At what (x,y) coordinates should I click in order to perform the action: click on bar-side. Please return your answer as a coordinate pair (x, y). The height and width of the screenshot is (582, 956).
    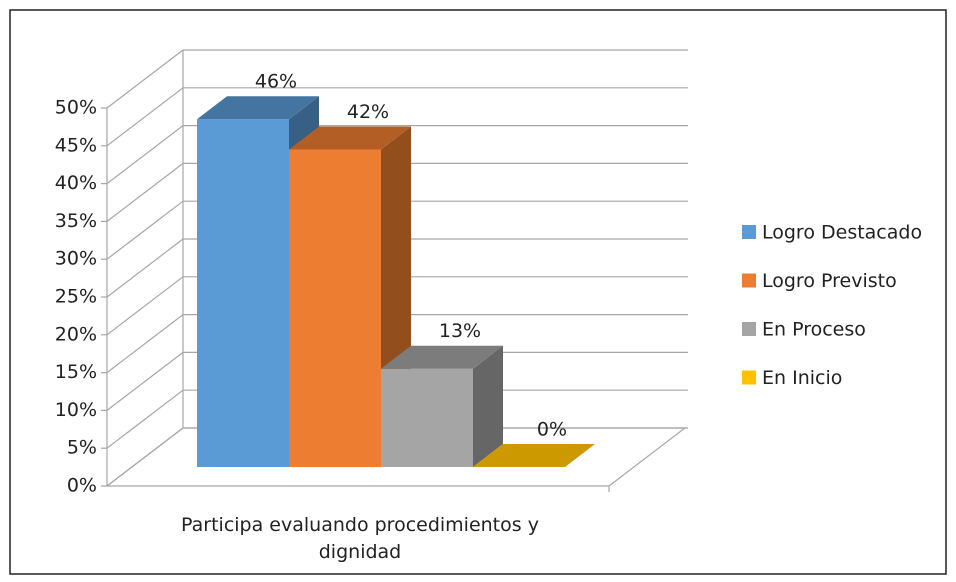
    Looking at the image, I should click on (488, 406).